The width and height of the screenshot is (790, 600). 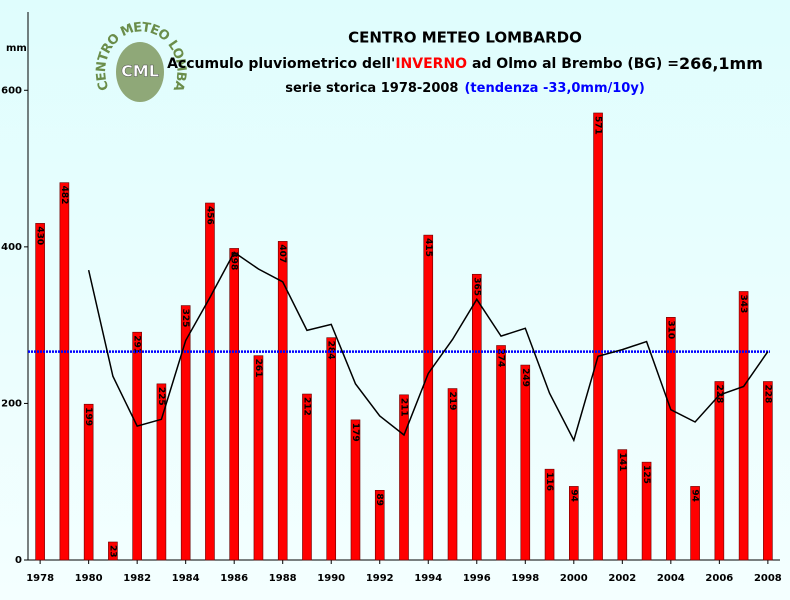 I want to click on value-label: 219, so click(x=452, y=401).